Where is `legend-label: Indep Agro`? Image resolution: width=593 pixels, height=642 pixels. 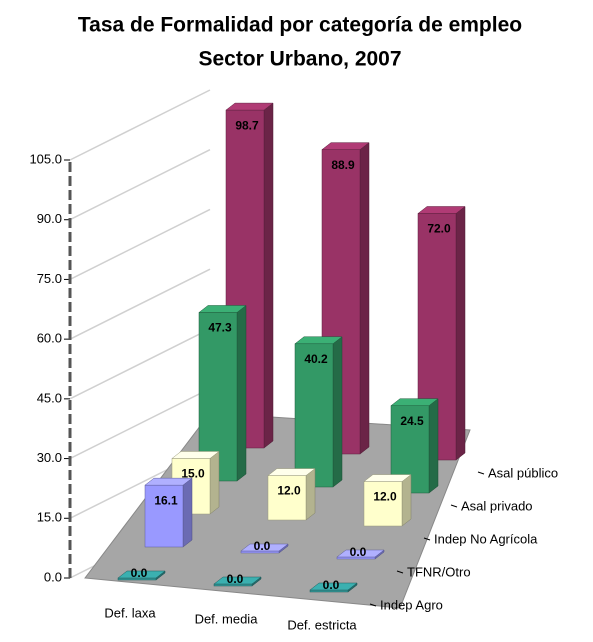
legend-label: Indep Agro is located at coordinates (411, 604).